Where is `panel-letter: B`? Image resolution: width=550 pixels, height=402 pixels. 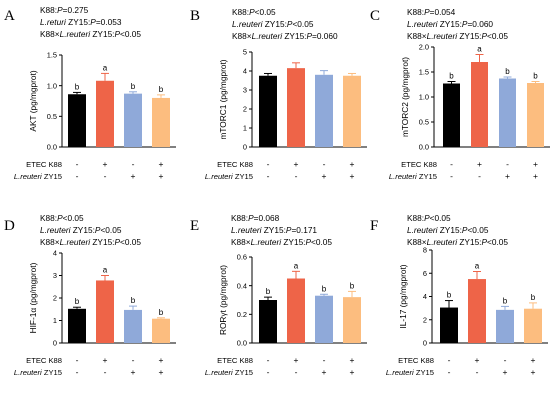
panel-letter: B is located at coordinates (195, 16).